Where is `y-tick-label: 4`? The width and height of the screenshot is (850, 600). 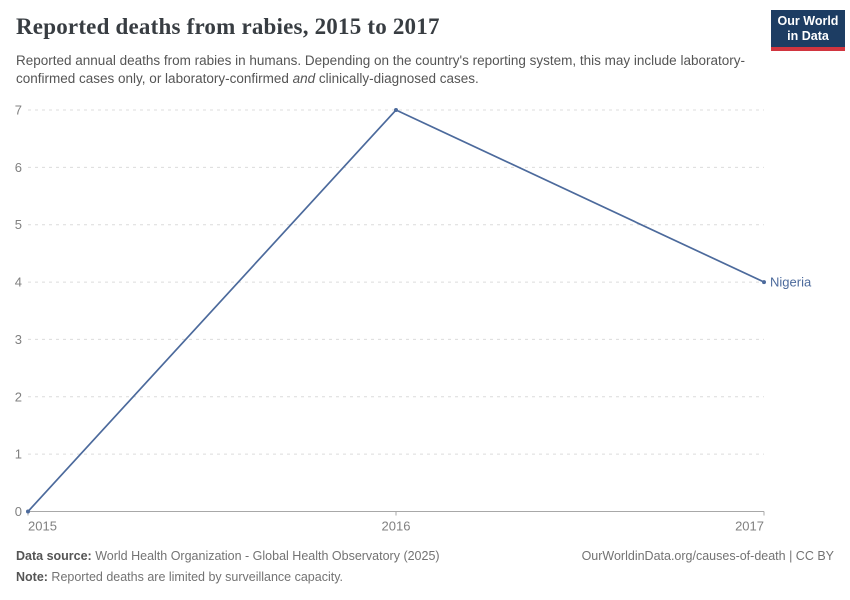
y-tick-label: 4 is located at coordinates (18, 282).